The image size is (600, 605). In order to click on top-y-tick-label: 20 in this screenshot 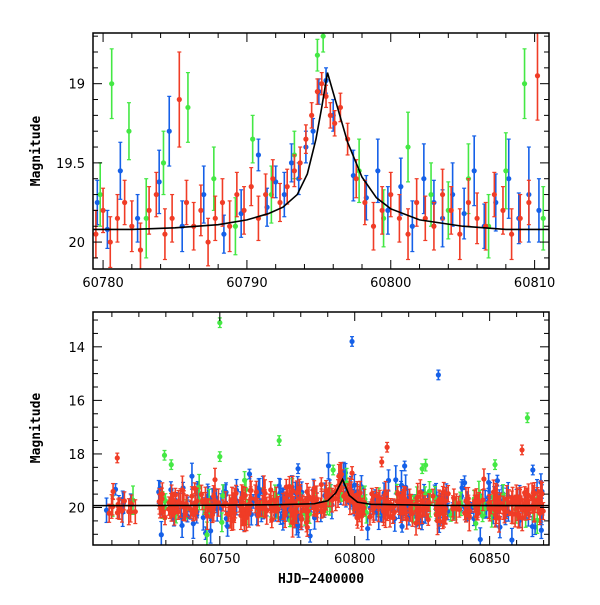, I will do `click(76, 243)`.